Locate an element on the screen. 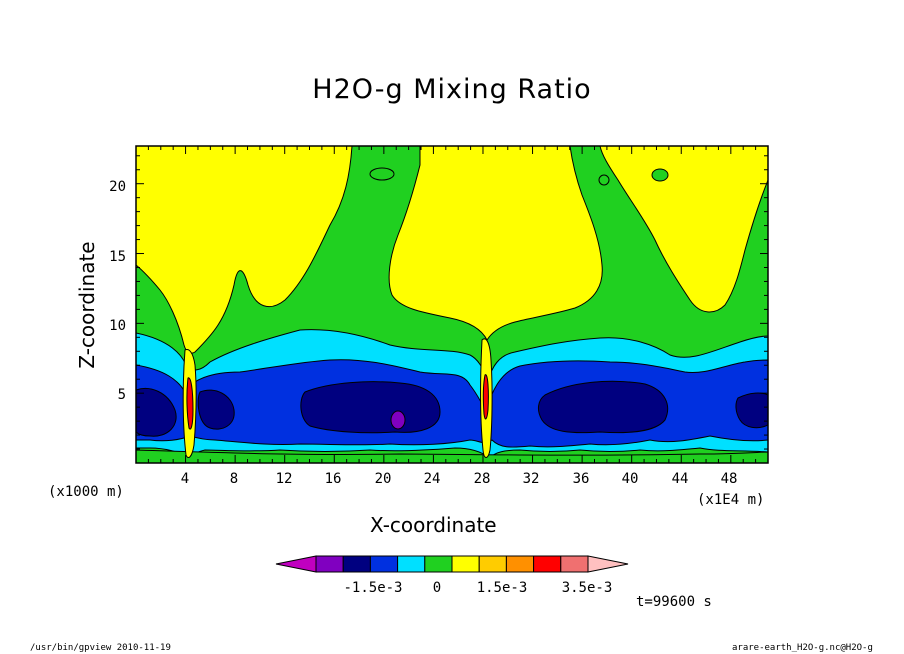 This screenshot has width=904, height=654. y-axis-label: Z-coordinate is located at coordinates (87, 305).